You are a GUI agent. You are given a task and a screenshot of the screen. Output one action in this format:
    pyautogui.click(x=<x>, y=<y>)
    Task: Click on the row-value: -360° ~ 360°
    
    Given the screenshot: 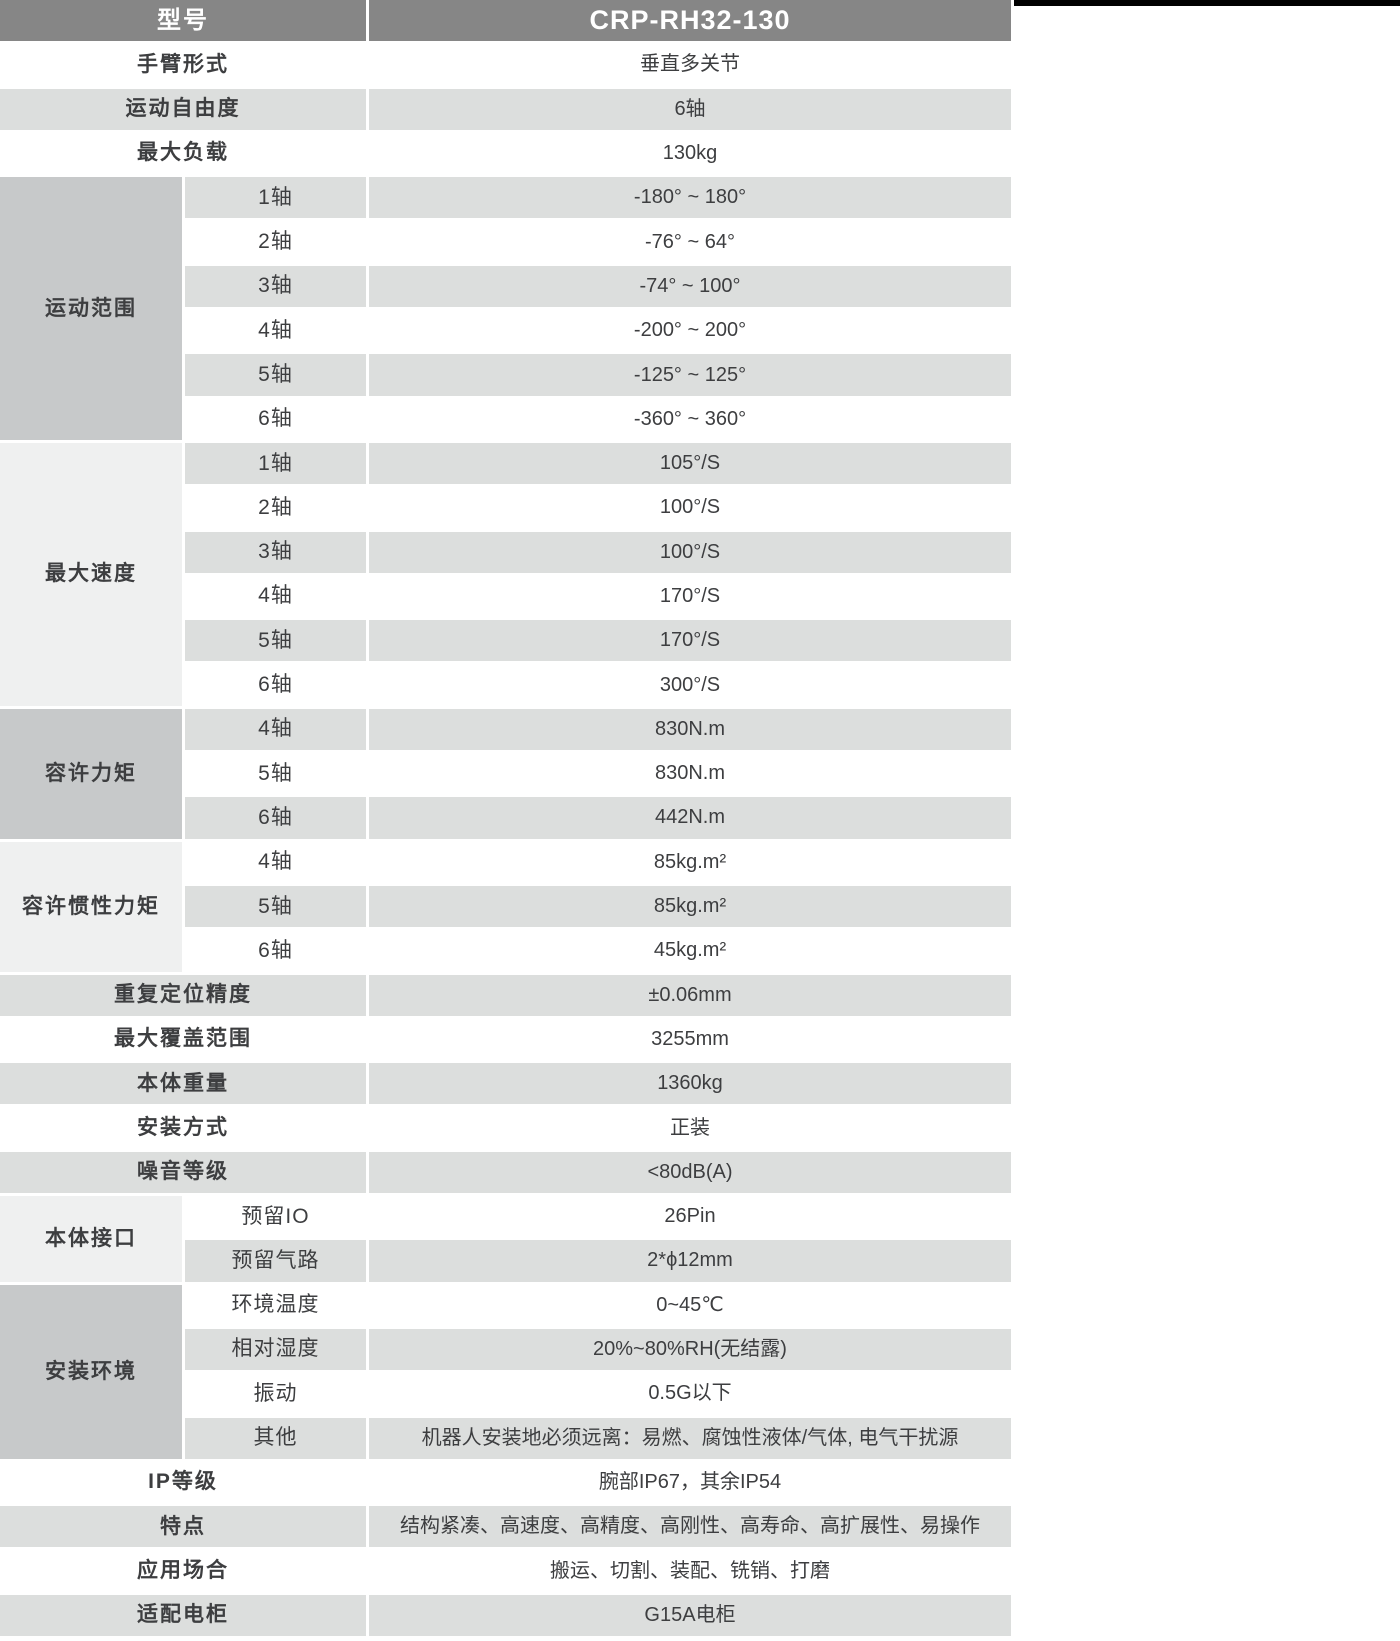 What is the action you would take?
    pyautogui.click(x=690, y=419)
    